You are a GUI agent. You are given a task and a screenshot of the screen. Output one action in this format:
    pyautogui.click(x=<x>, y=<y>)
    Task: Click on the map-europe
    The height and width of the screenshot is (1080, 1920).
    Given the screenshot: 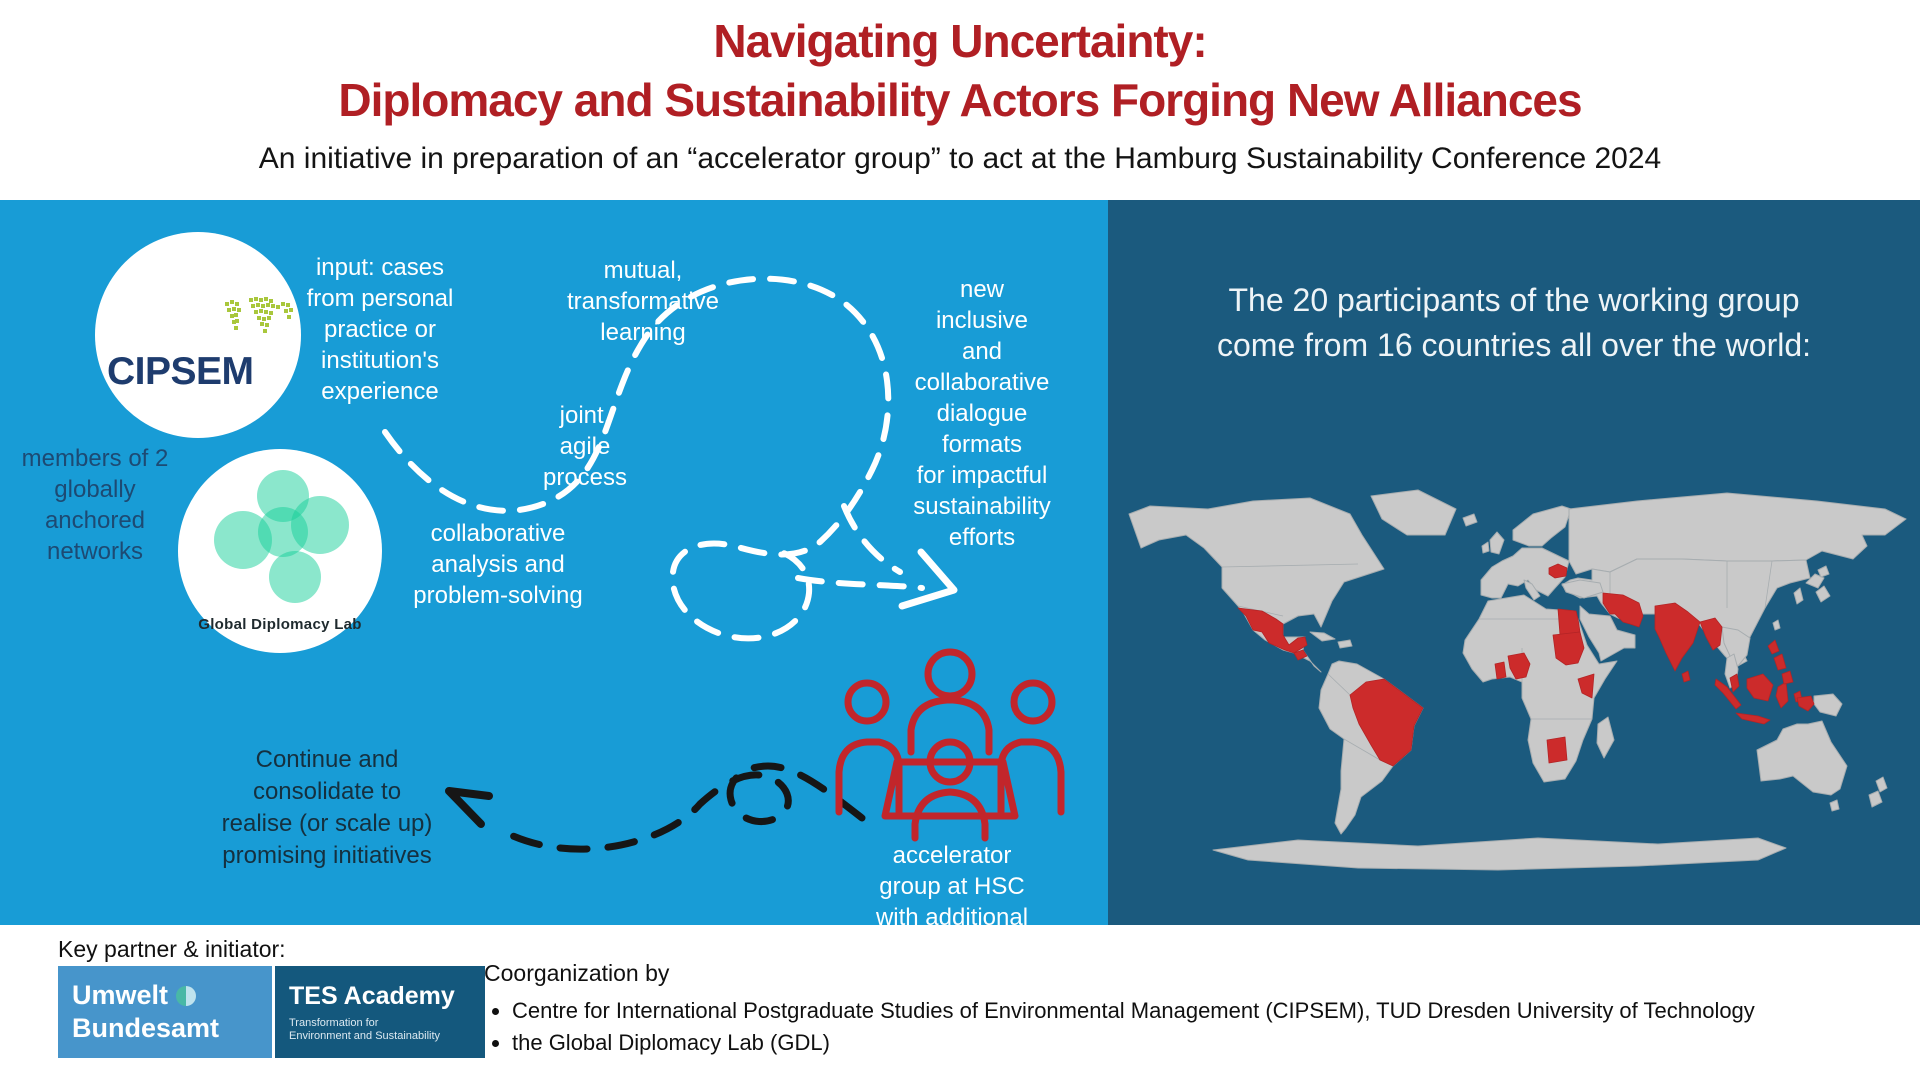 What is the action you would take?
    pyautogui.click(x=1525, y=573)
    